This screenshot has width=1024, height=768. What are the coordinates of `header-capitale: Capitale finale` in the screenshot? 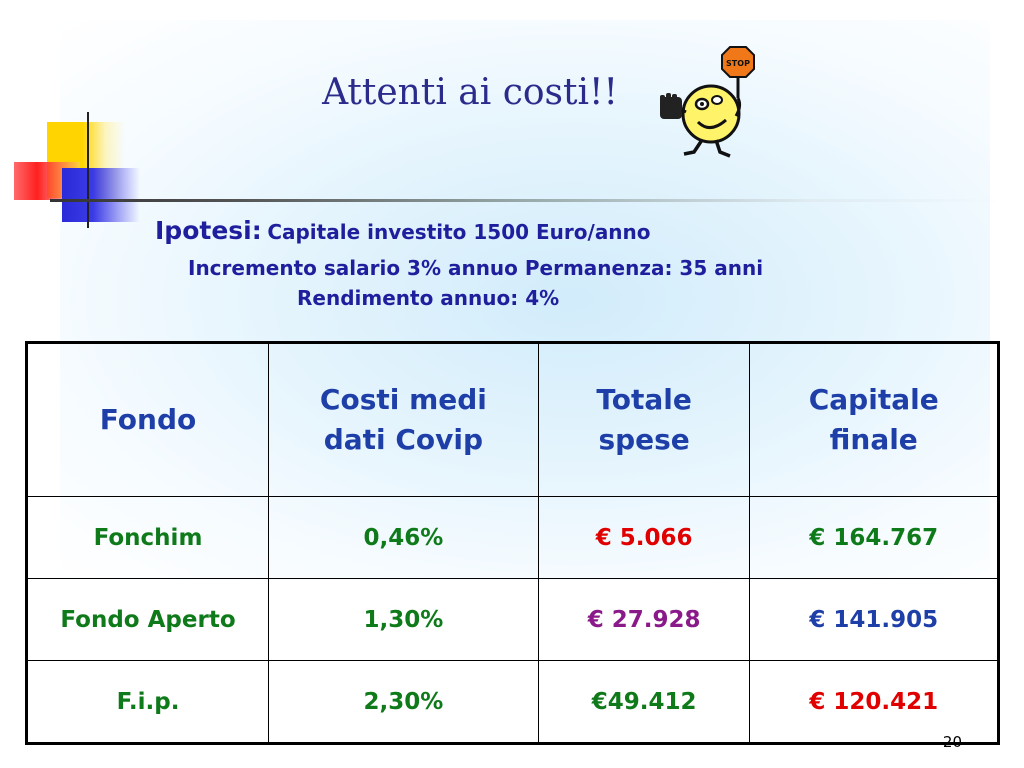 It's located at (874, 419).